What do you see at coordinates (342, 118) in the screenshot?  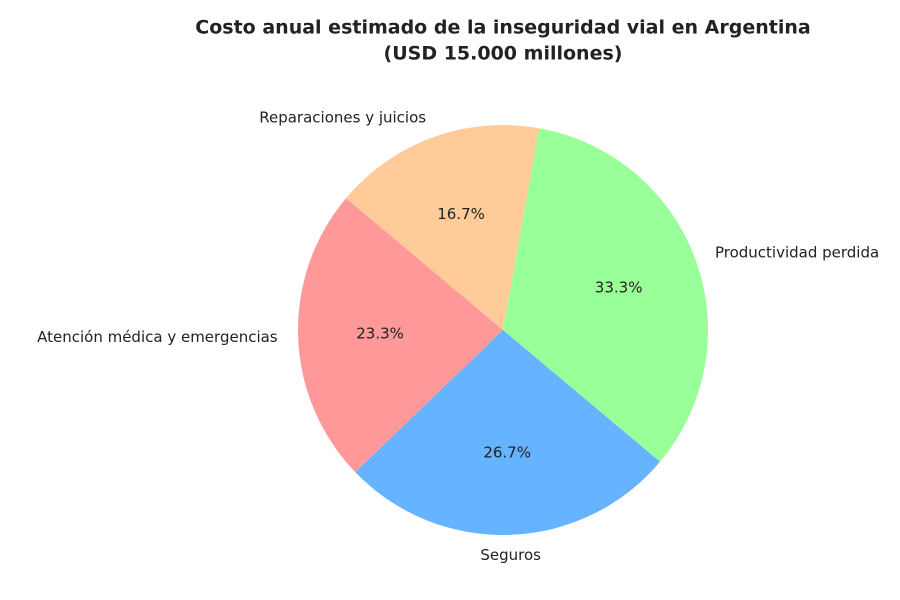 I see `category-label: Reparaciones y juicios` at bounding box center [342, 118].